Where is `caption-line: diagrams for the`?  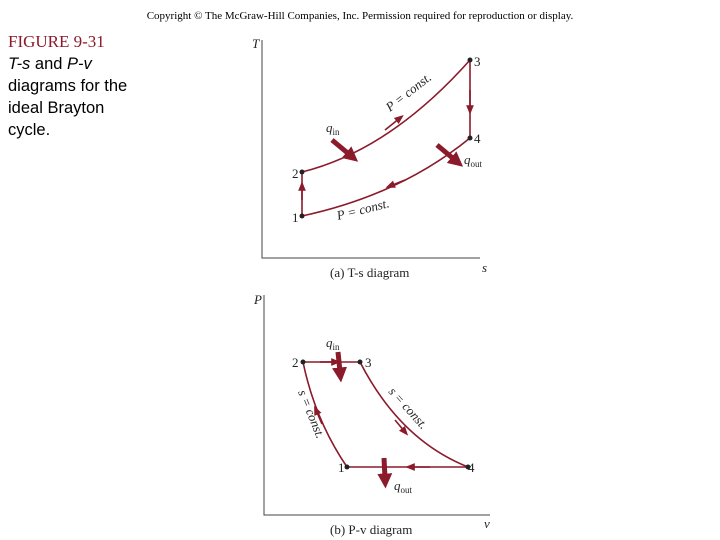 caption-line: diagrams for the is located at coordinates (68, 86).